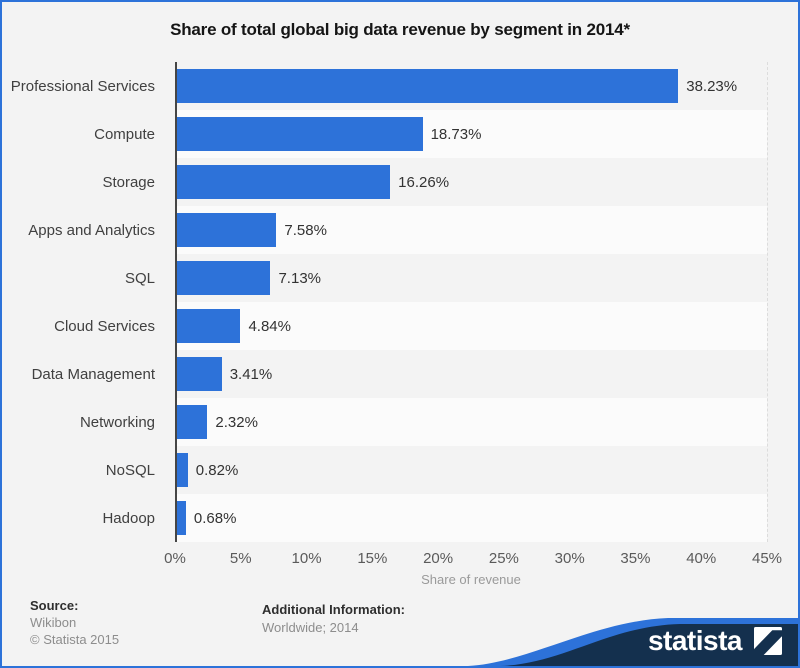  I want to click on value-label: 4.84%, so click(269, 326).